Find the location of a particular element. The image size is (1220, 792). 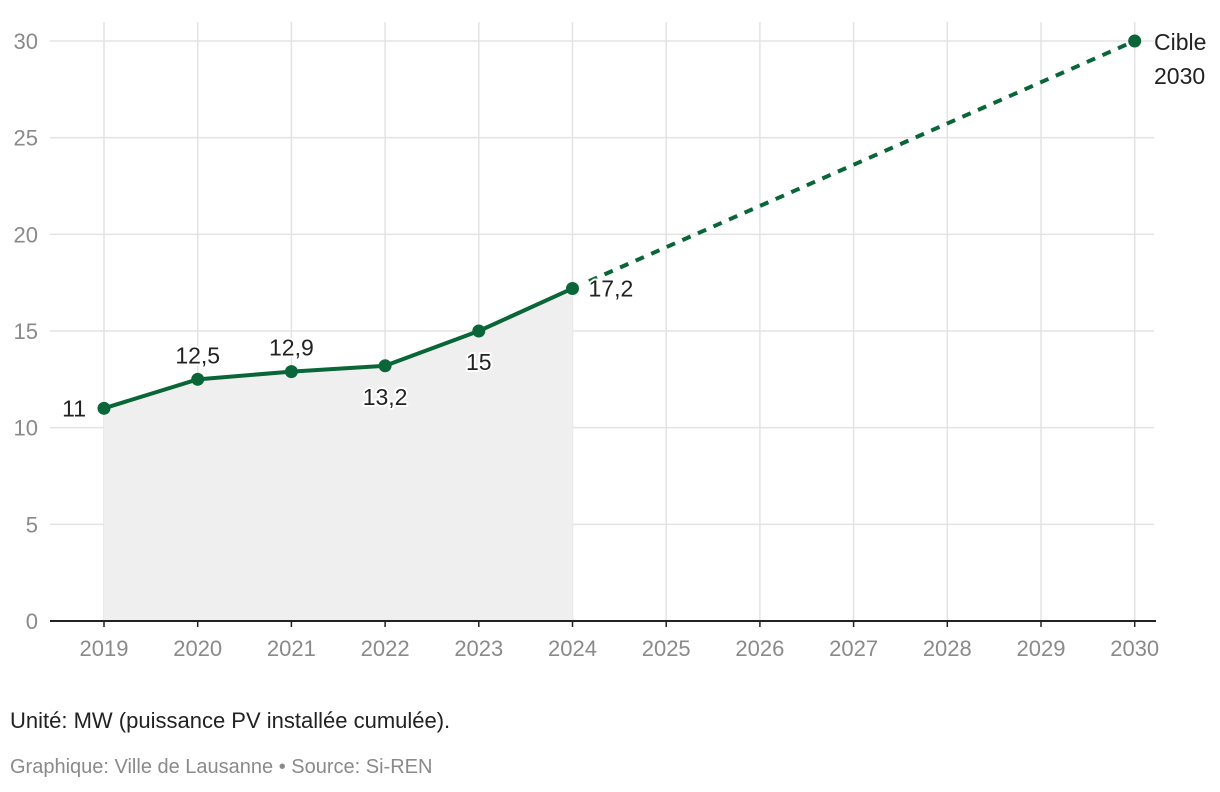

data-label: 12,9 is located at coordinates (291, 348).